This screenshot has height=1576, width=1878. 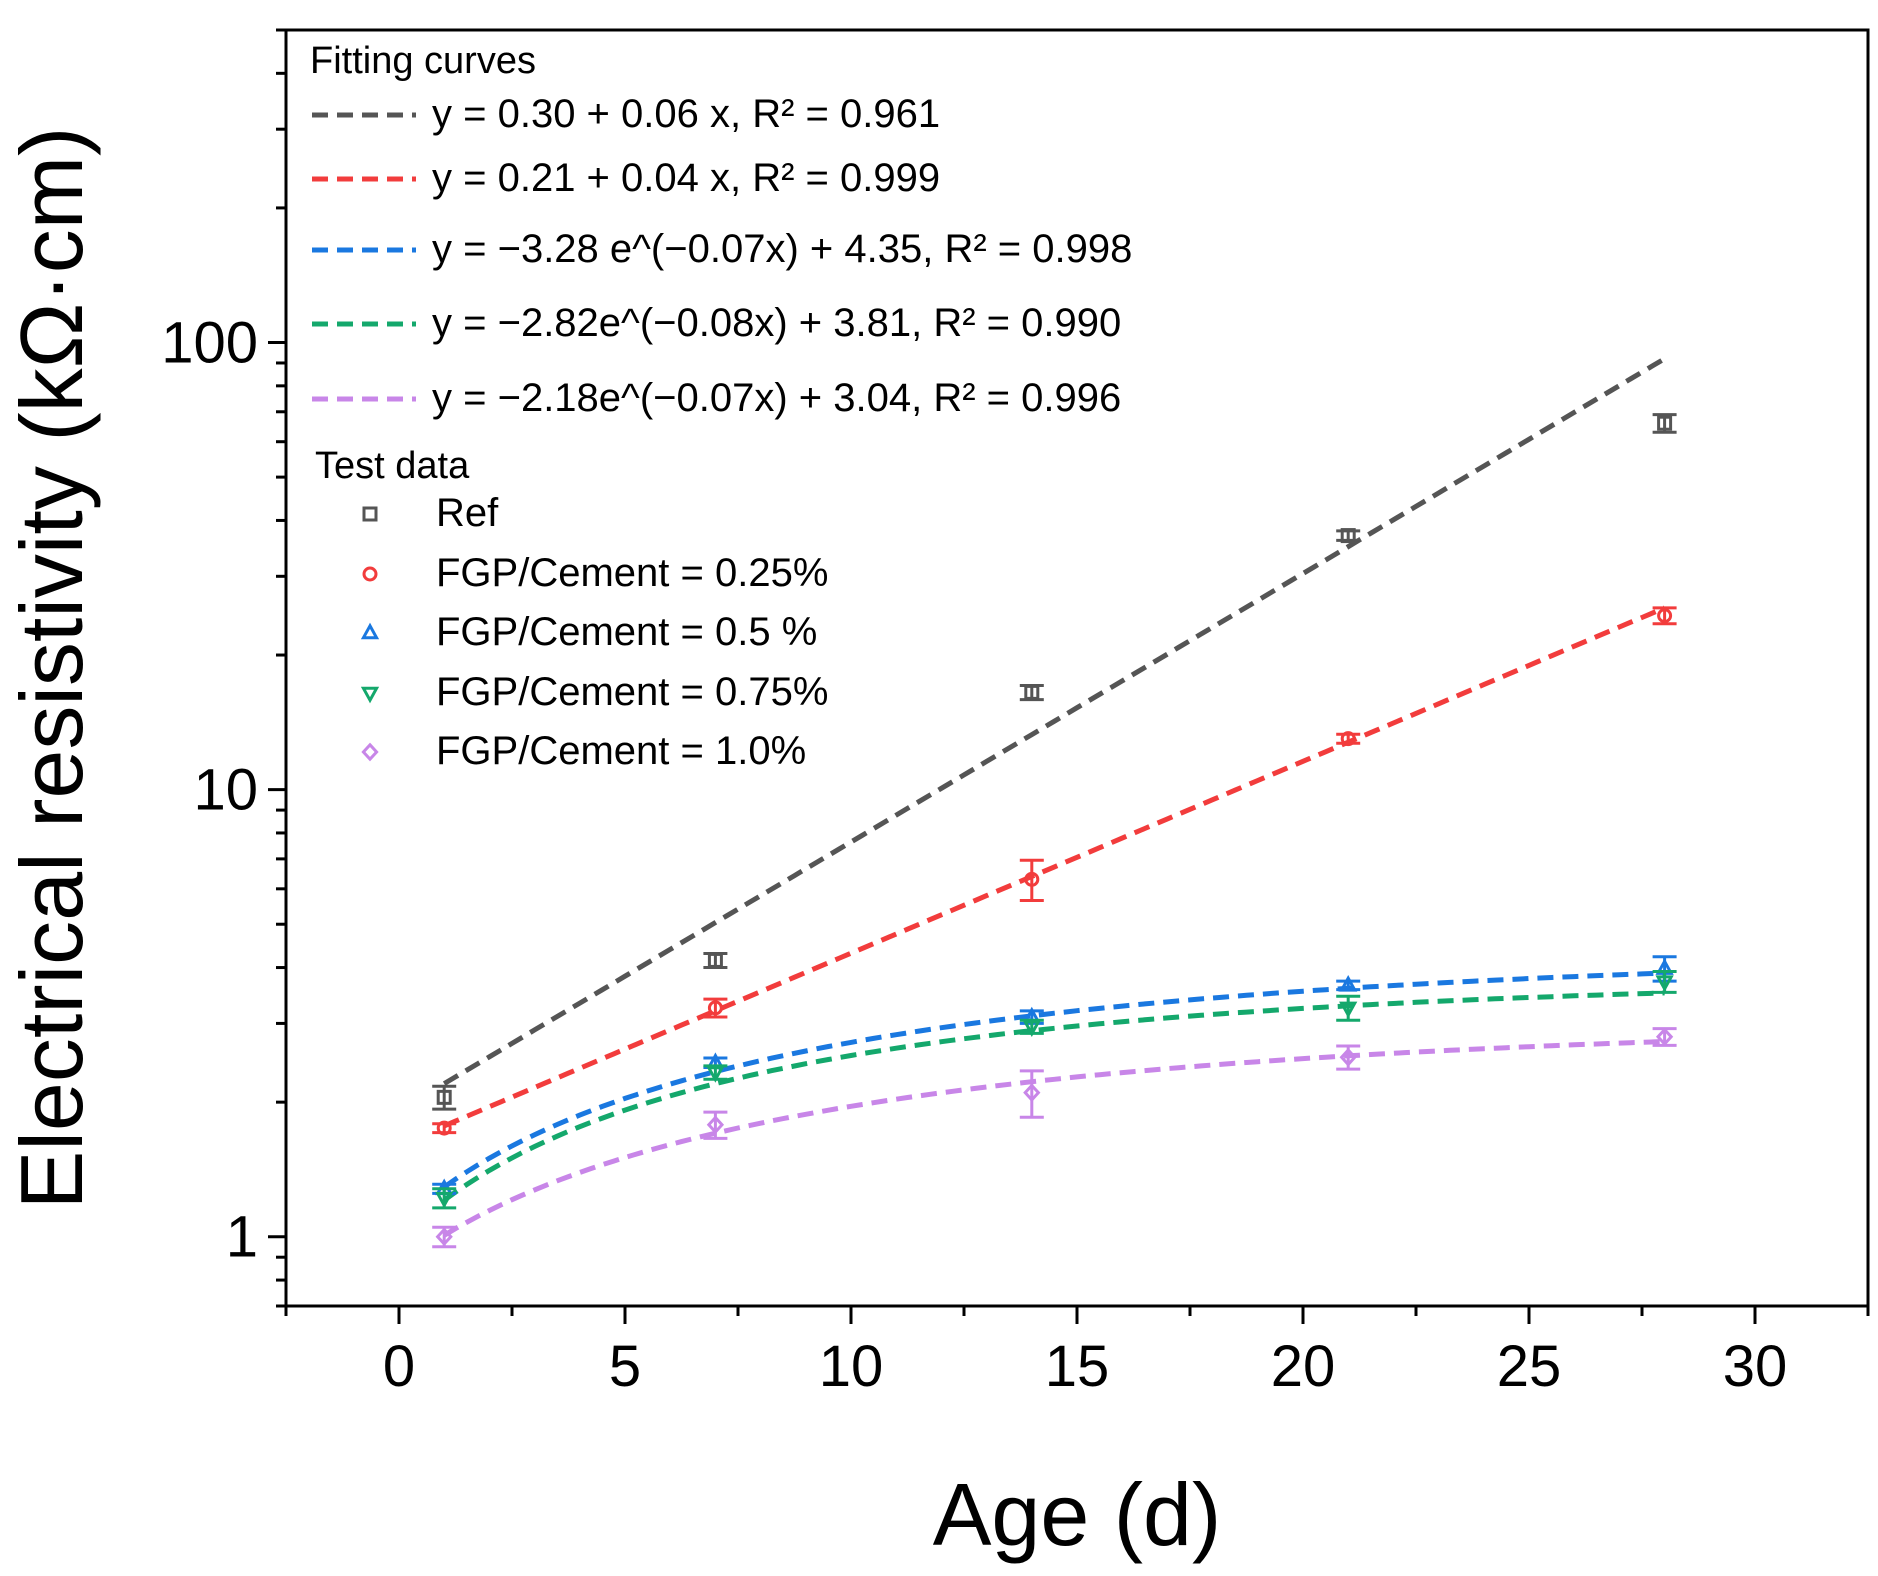 What do you see at coordinates (242, 1237) in the screenshot?
I see `y-tick-label: 1` at bounding box center [242, 1237].